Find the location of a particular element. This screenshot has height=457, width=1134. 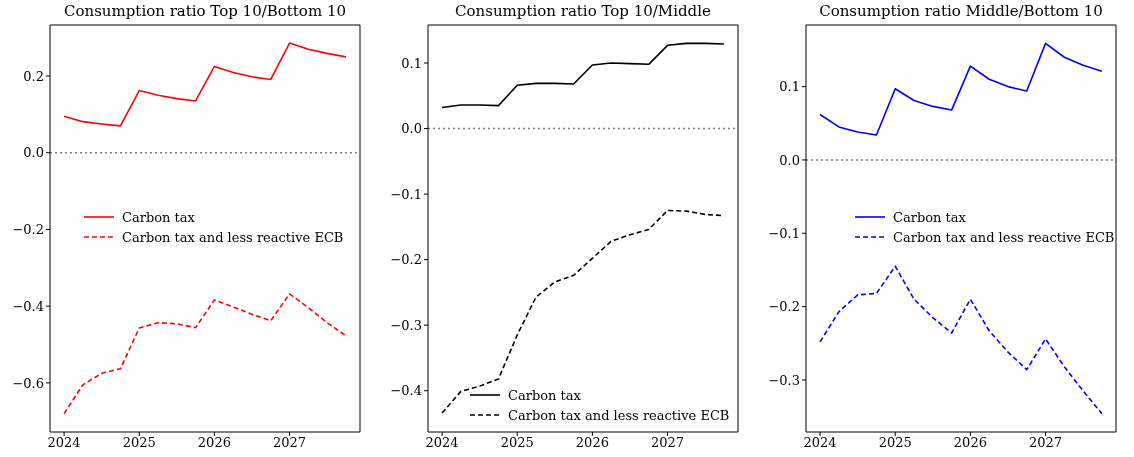

chart-title: Consumption ratio Middle/Bottom 10 is located at coordinates (961, 11).